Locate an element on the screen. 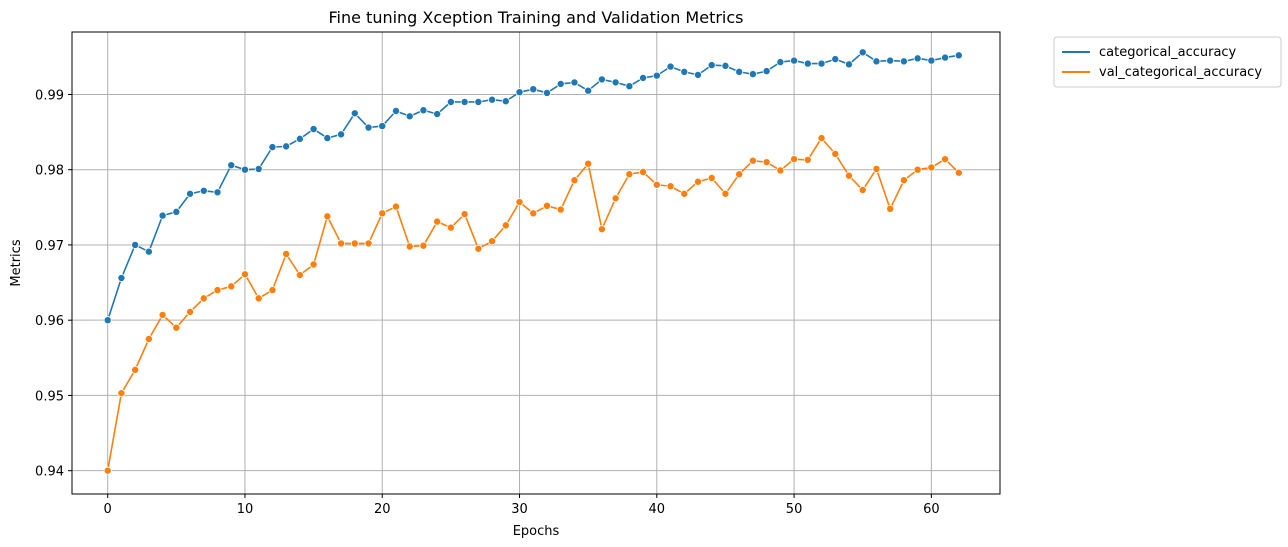 This screenshot has width=1288, height=547. y-axis-label: Metrics is located at coordinates (16, 262).